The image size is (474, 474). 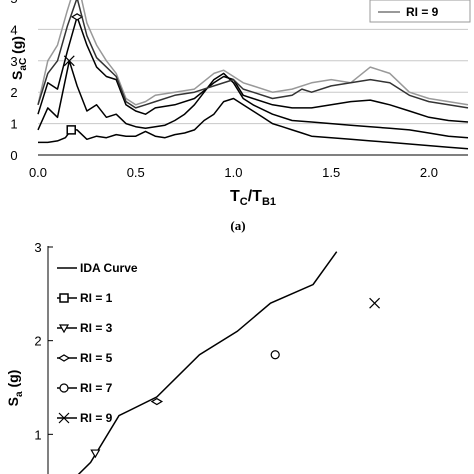 What do you see at coordinates (64, 329) in the screenshot?
I see `panel-b-legend-marker-triangle` at bounding box center [64, 329].